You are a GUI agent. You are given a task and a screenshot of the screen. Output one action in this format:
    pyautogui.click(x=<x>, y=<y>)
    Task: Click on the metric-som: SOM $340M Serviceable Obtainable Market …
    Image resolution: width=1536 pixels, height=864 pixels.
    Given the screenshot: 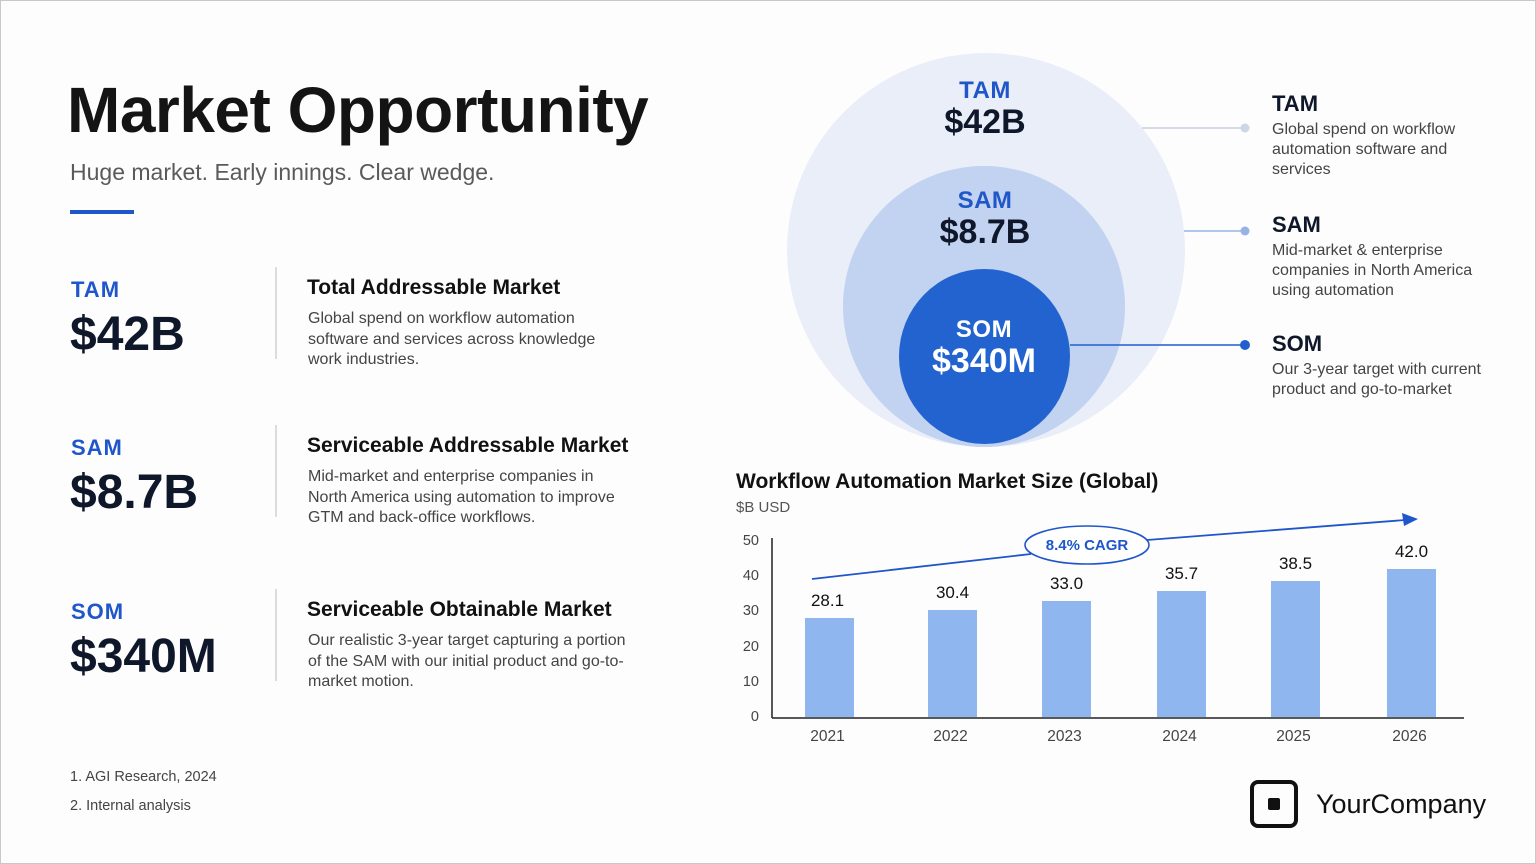 What is the action you would take?
    pyautogui.click(x=370, y=649)
    